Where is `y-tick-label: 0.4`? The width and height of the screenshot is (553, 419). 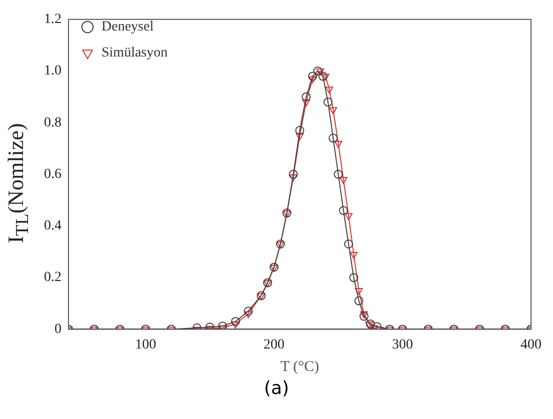
y-tick-label: 0.4 is located at coordinates (53, 226).